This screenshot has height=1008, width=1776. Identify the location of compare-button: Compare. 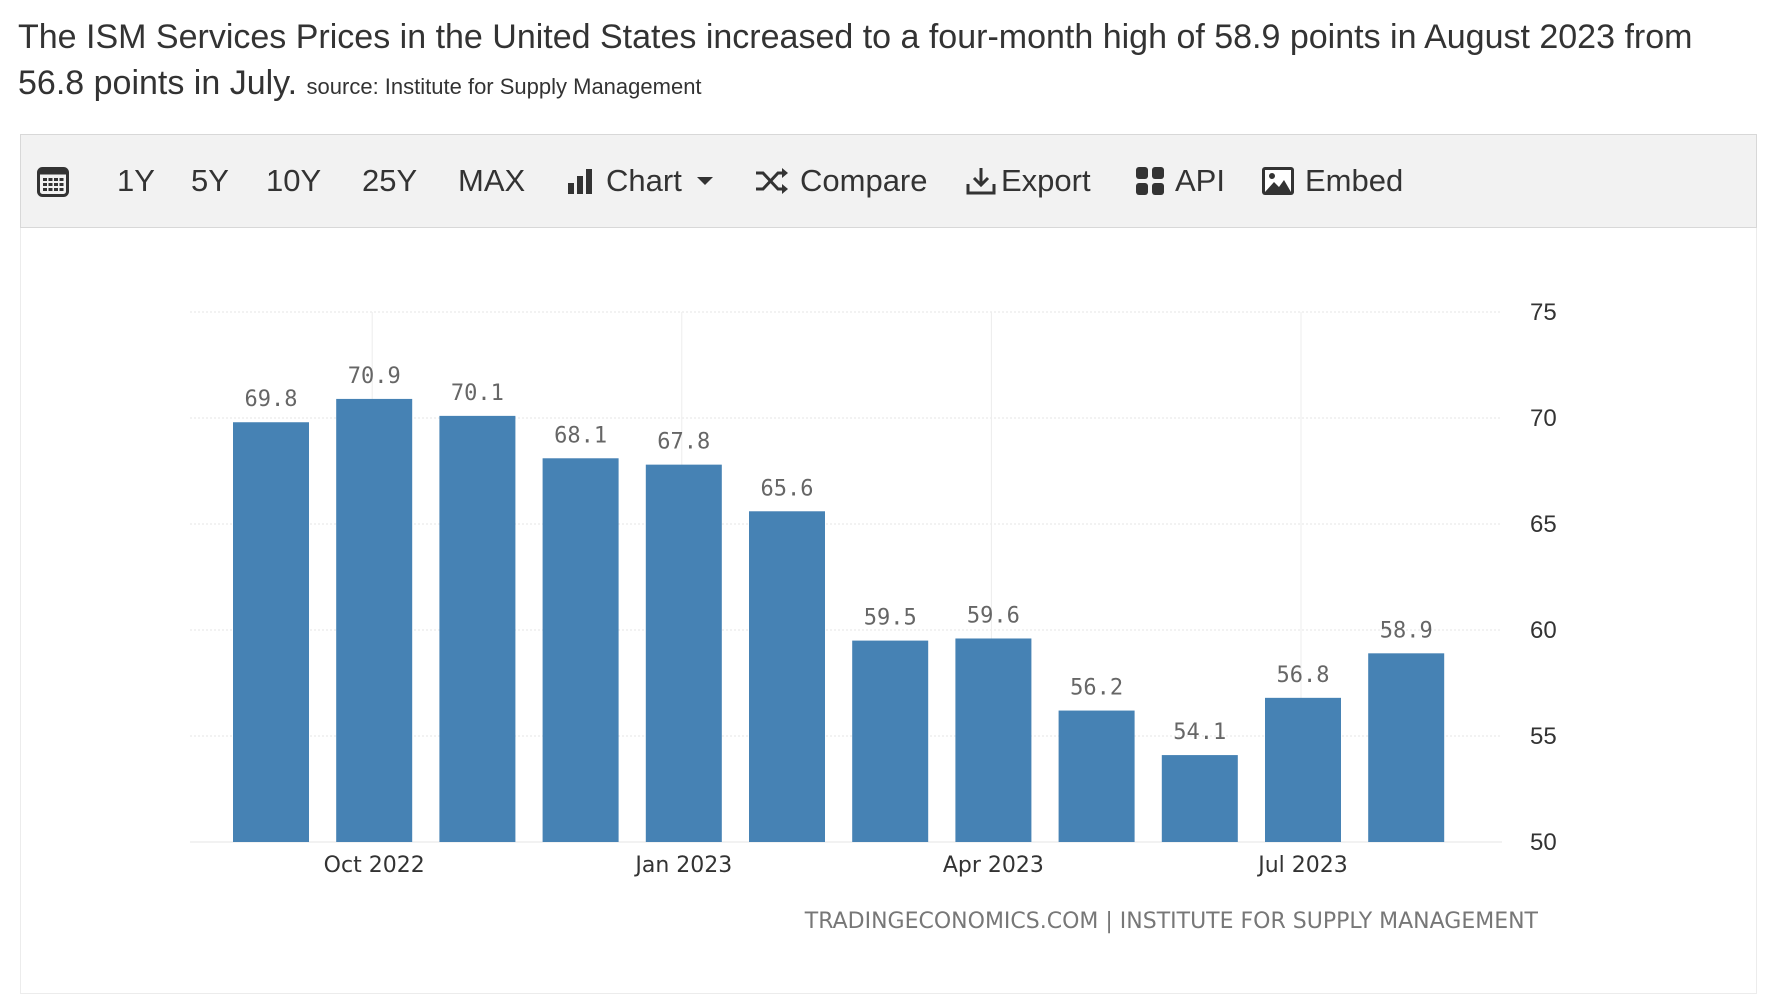
(841, 181).